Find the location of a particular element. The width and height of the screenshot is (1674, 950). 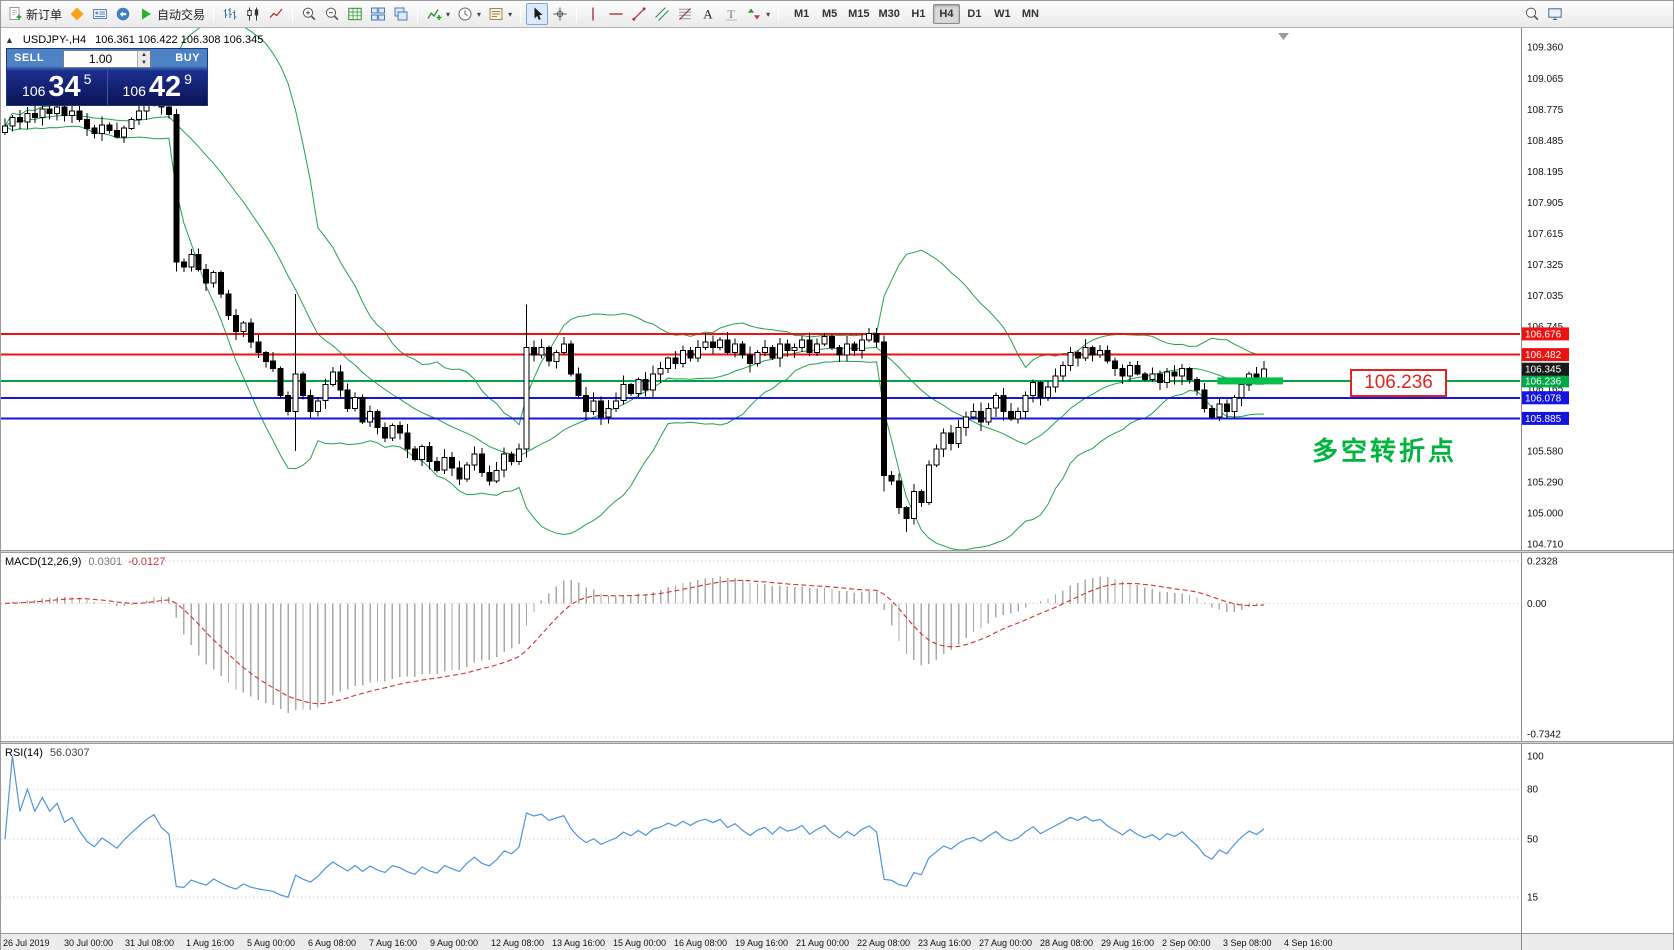

community-button is located at coordinates (123, 14).